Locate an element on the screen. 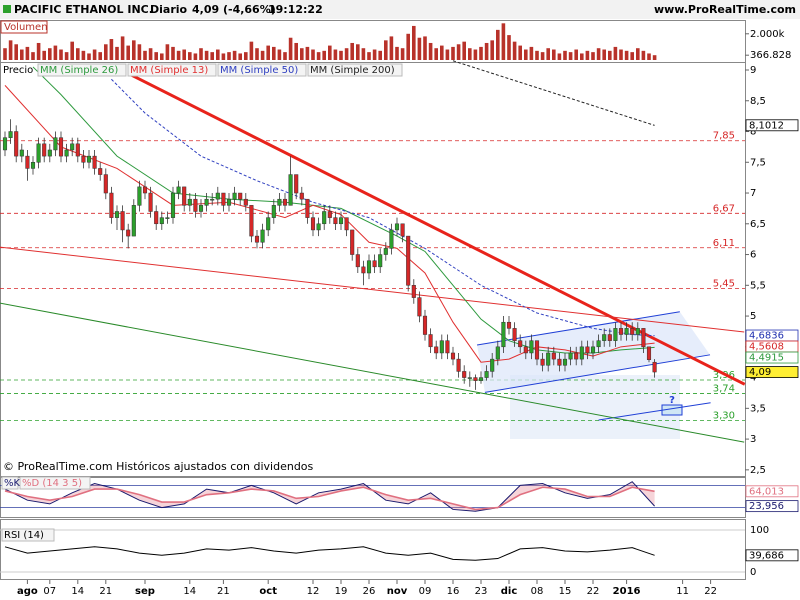  legend-entry: MM (Simple 26) is located at coordinates (79, 70).